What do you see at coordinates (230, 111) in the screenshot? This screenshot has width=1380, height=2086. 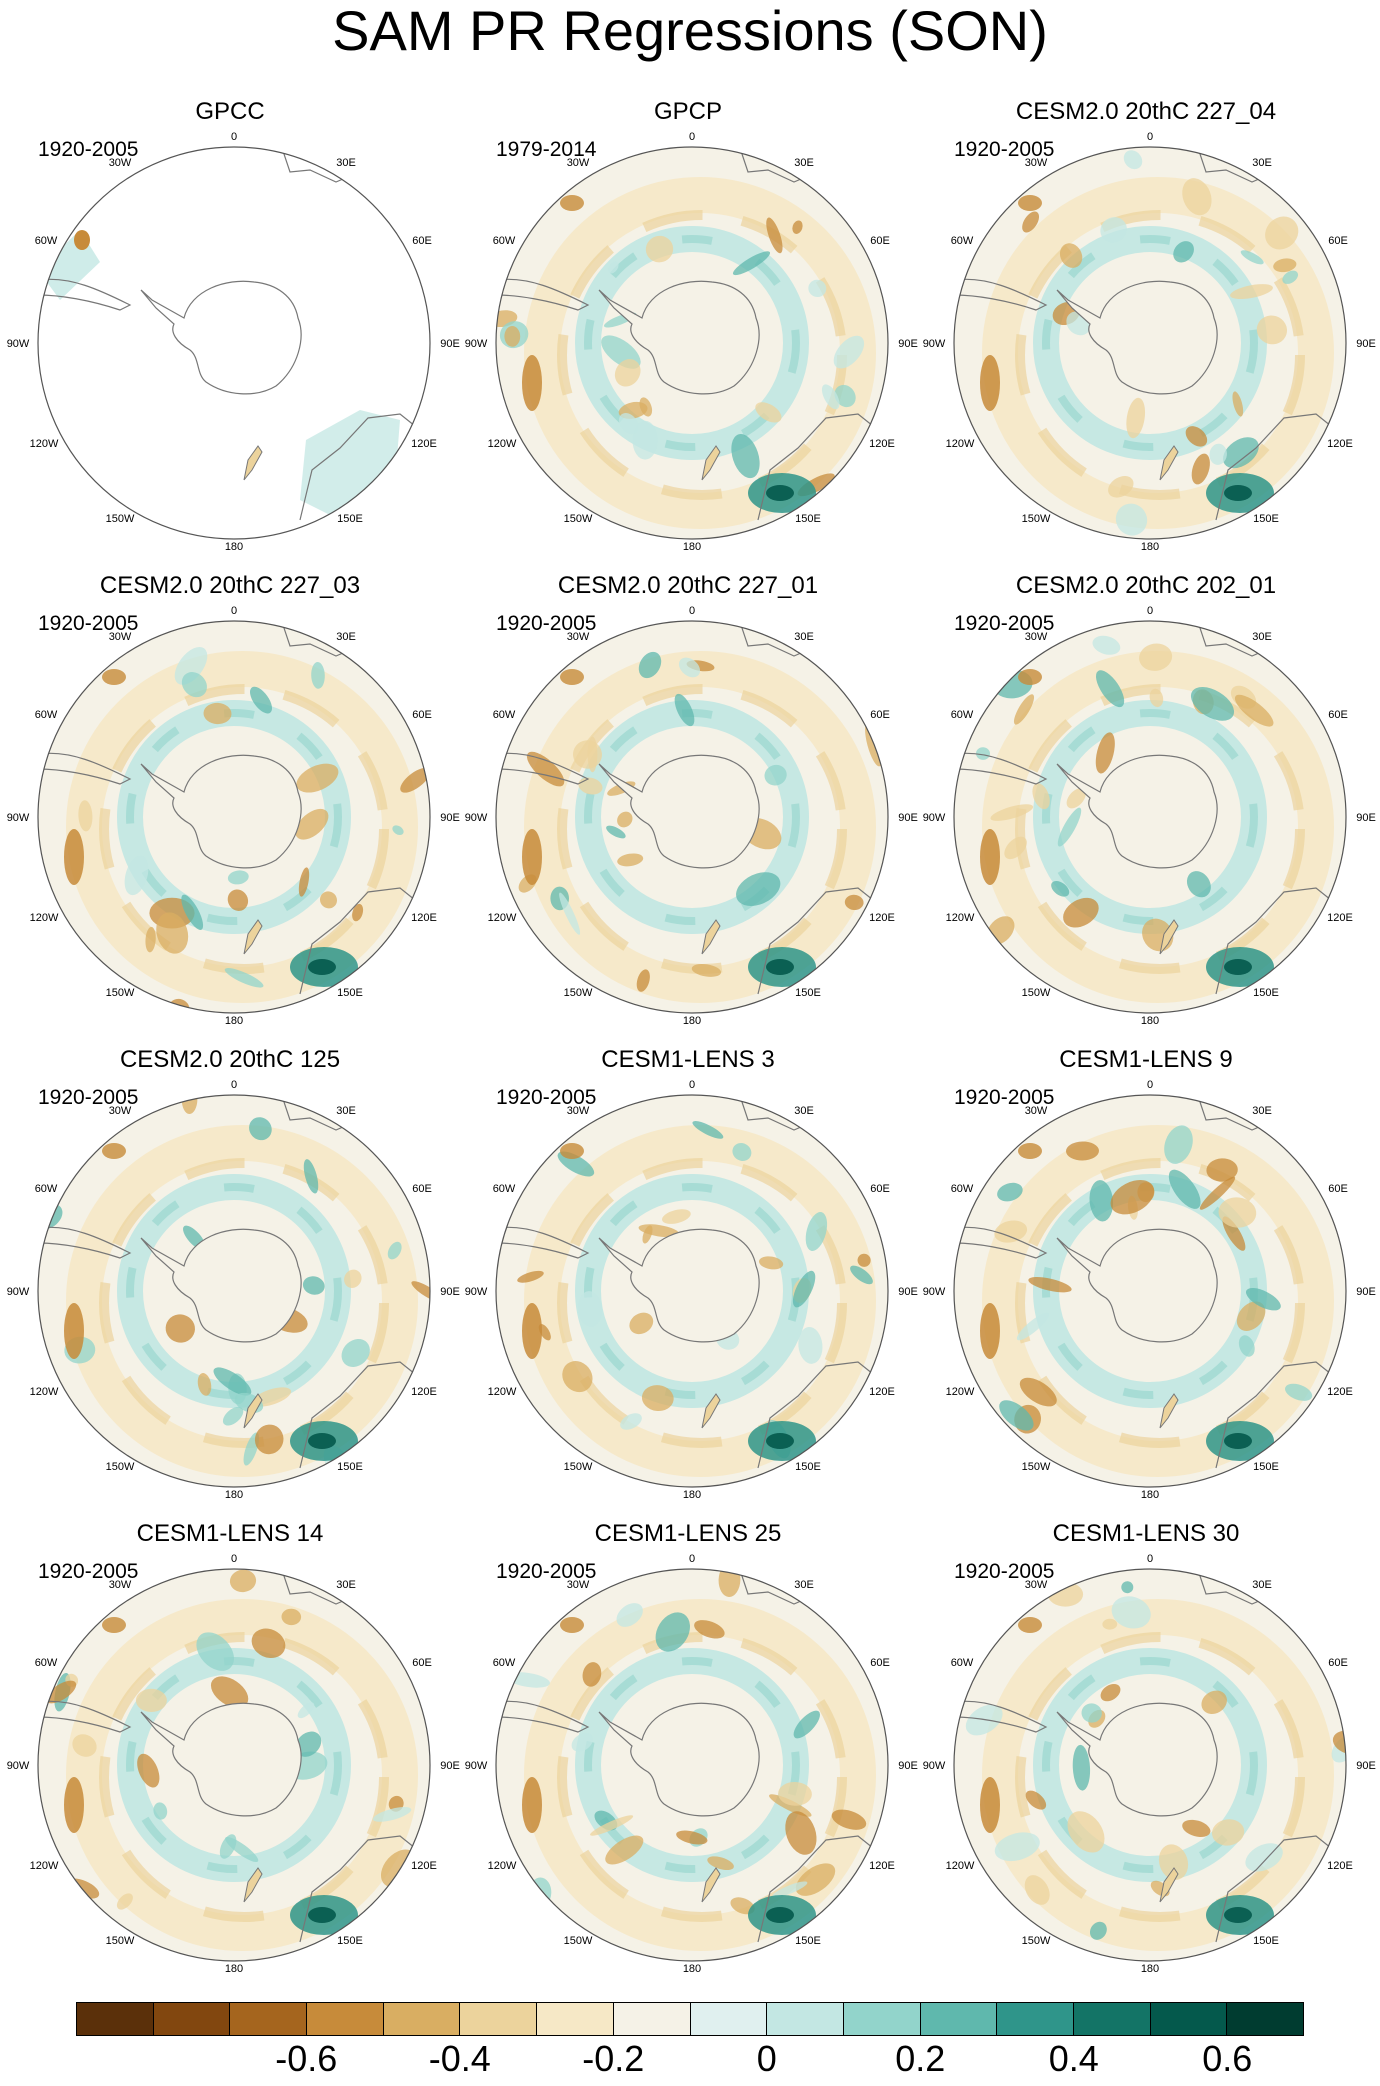 I see `map-title: GPCC` at bounding box center [230, 111].